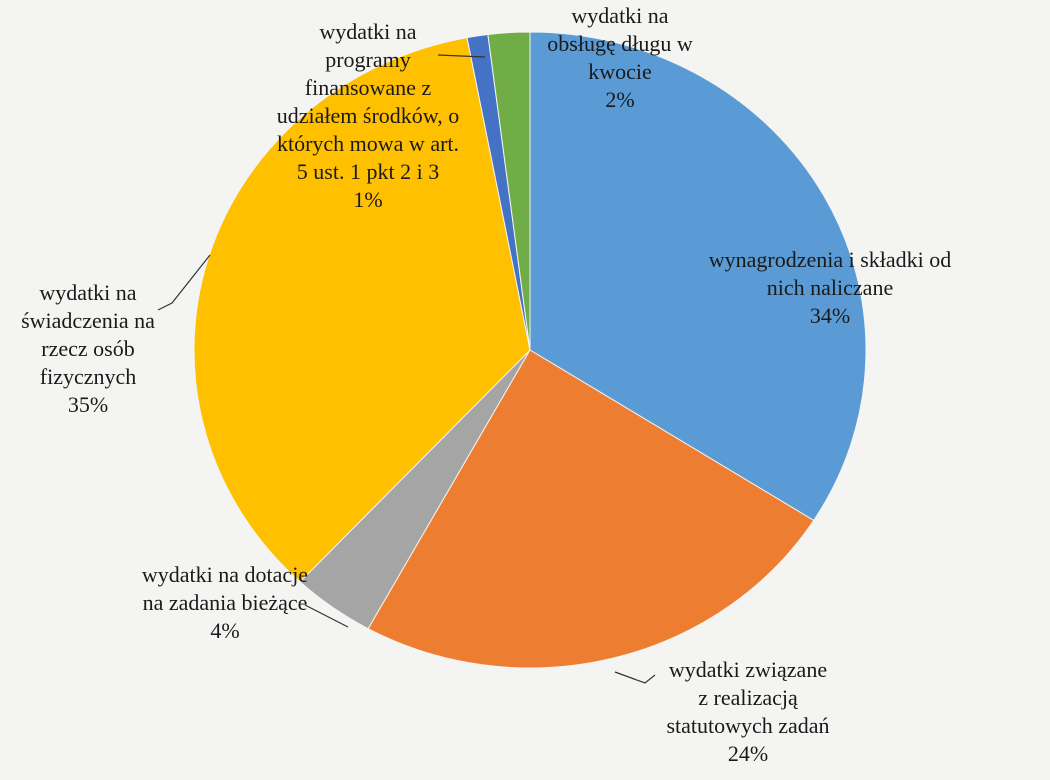 The width and height of the screenshot is (1050, 780). Describe the element at coordinates (509, 191) in the screenshot. I see `pie-slice-dlug` at that location.